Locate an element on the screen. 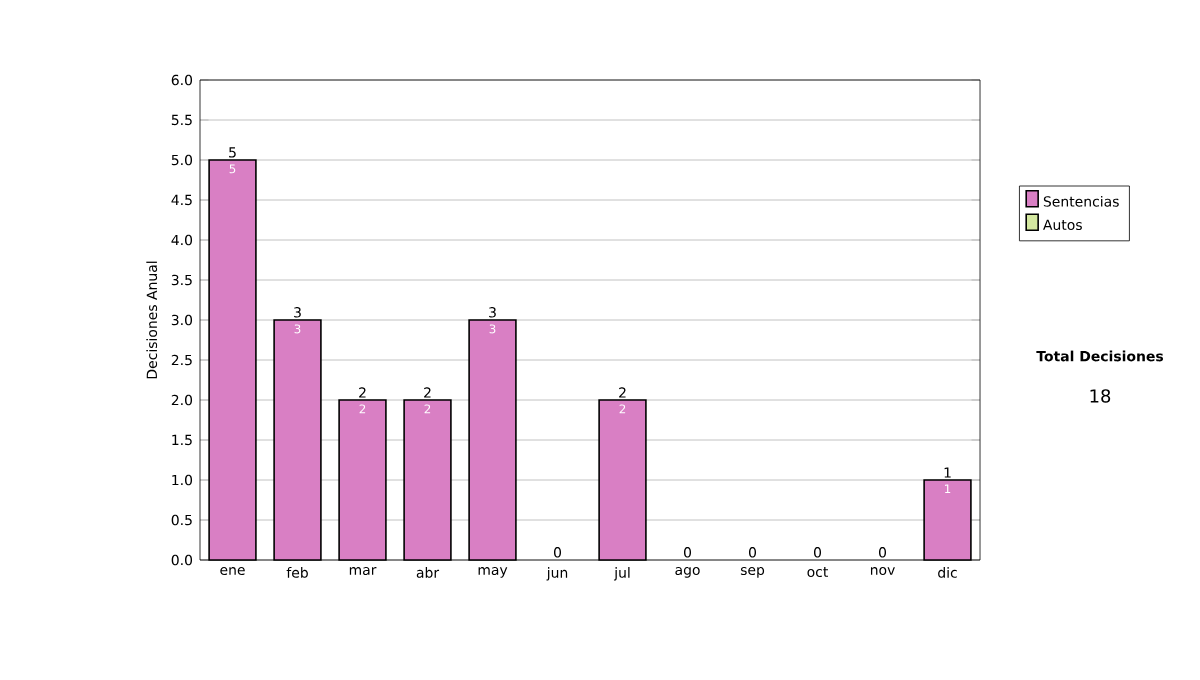  text: 18 is located at coordinates (1100, 396).